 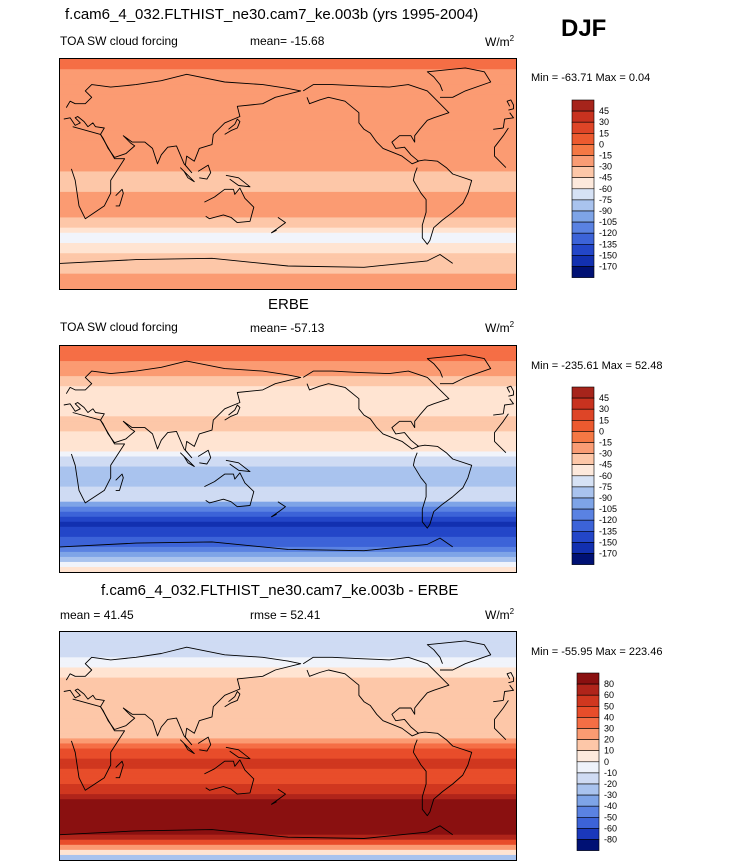 What do you see at coordinates (591, 78) in the screenshot?
I see `panel-model-minmax: Min = -63.71 Max = 0.04` at bounding box center [591, 78].